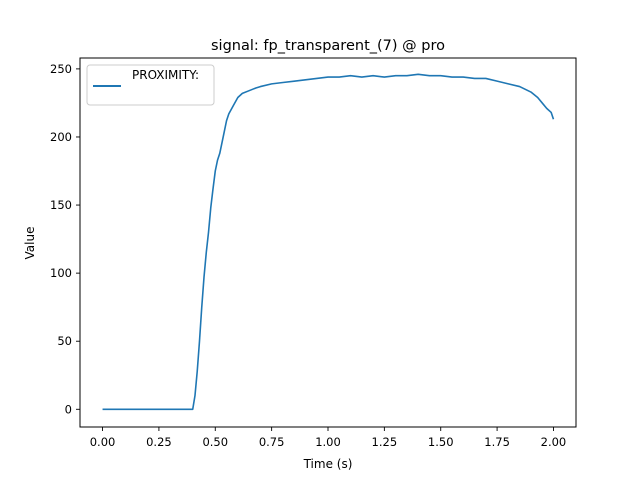  What do you see at coordinates (497, 442) in the screenshot?
I see `x-tick-label: 1.75` at bounding box center [497, 442].